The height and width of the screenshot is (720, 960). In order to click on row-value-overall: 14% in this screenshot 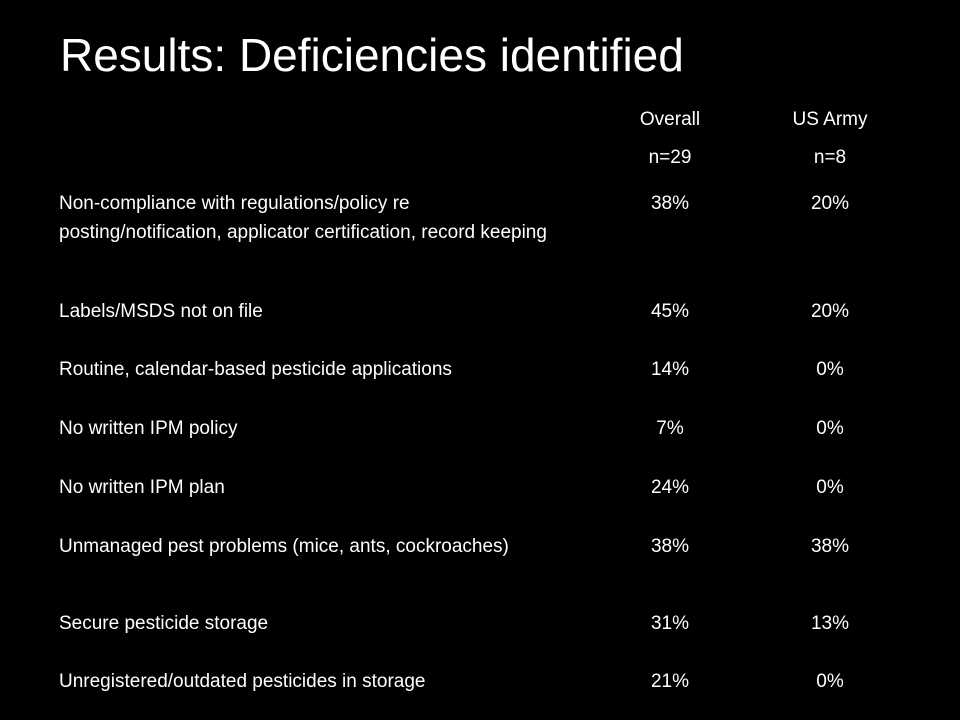, I will do `click(670, 369)`.